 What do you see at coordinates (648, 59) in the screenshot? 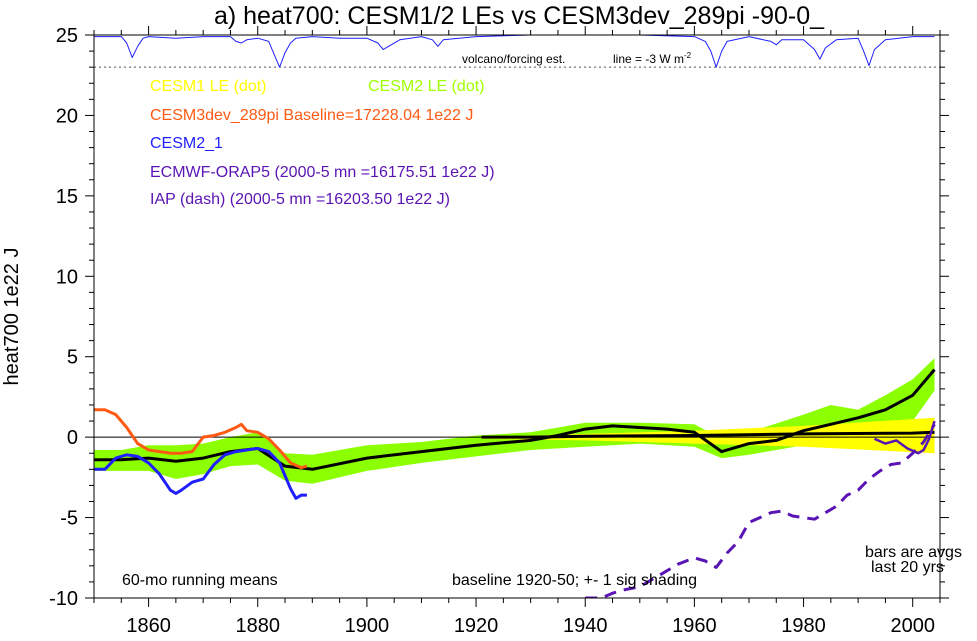
I see `line-scale-text: line = -3 W m` at bounding box center [648, 59].